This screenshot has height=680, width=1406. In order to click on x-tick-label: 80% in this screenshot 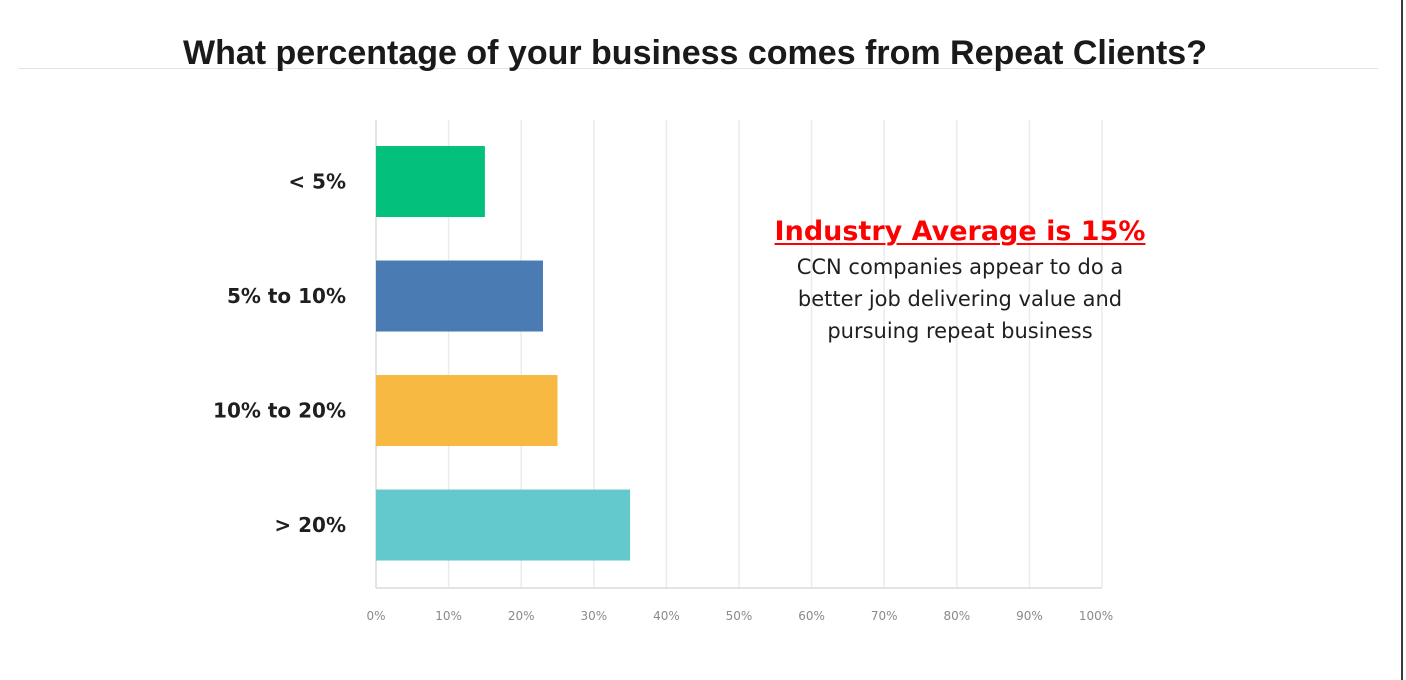, I will do `click(956, 616)`.